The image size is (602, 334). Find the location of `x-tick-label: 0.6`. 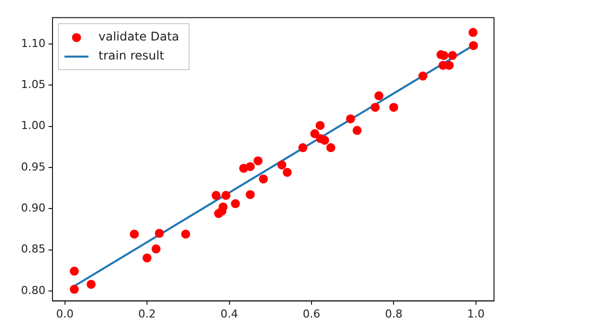

x-tick-label: 0.6 is located at coordinates (311, 313).